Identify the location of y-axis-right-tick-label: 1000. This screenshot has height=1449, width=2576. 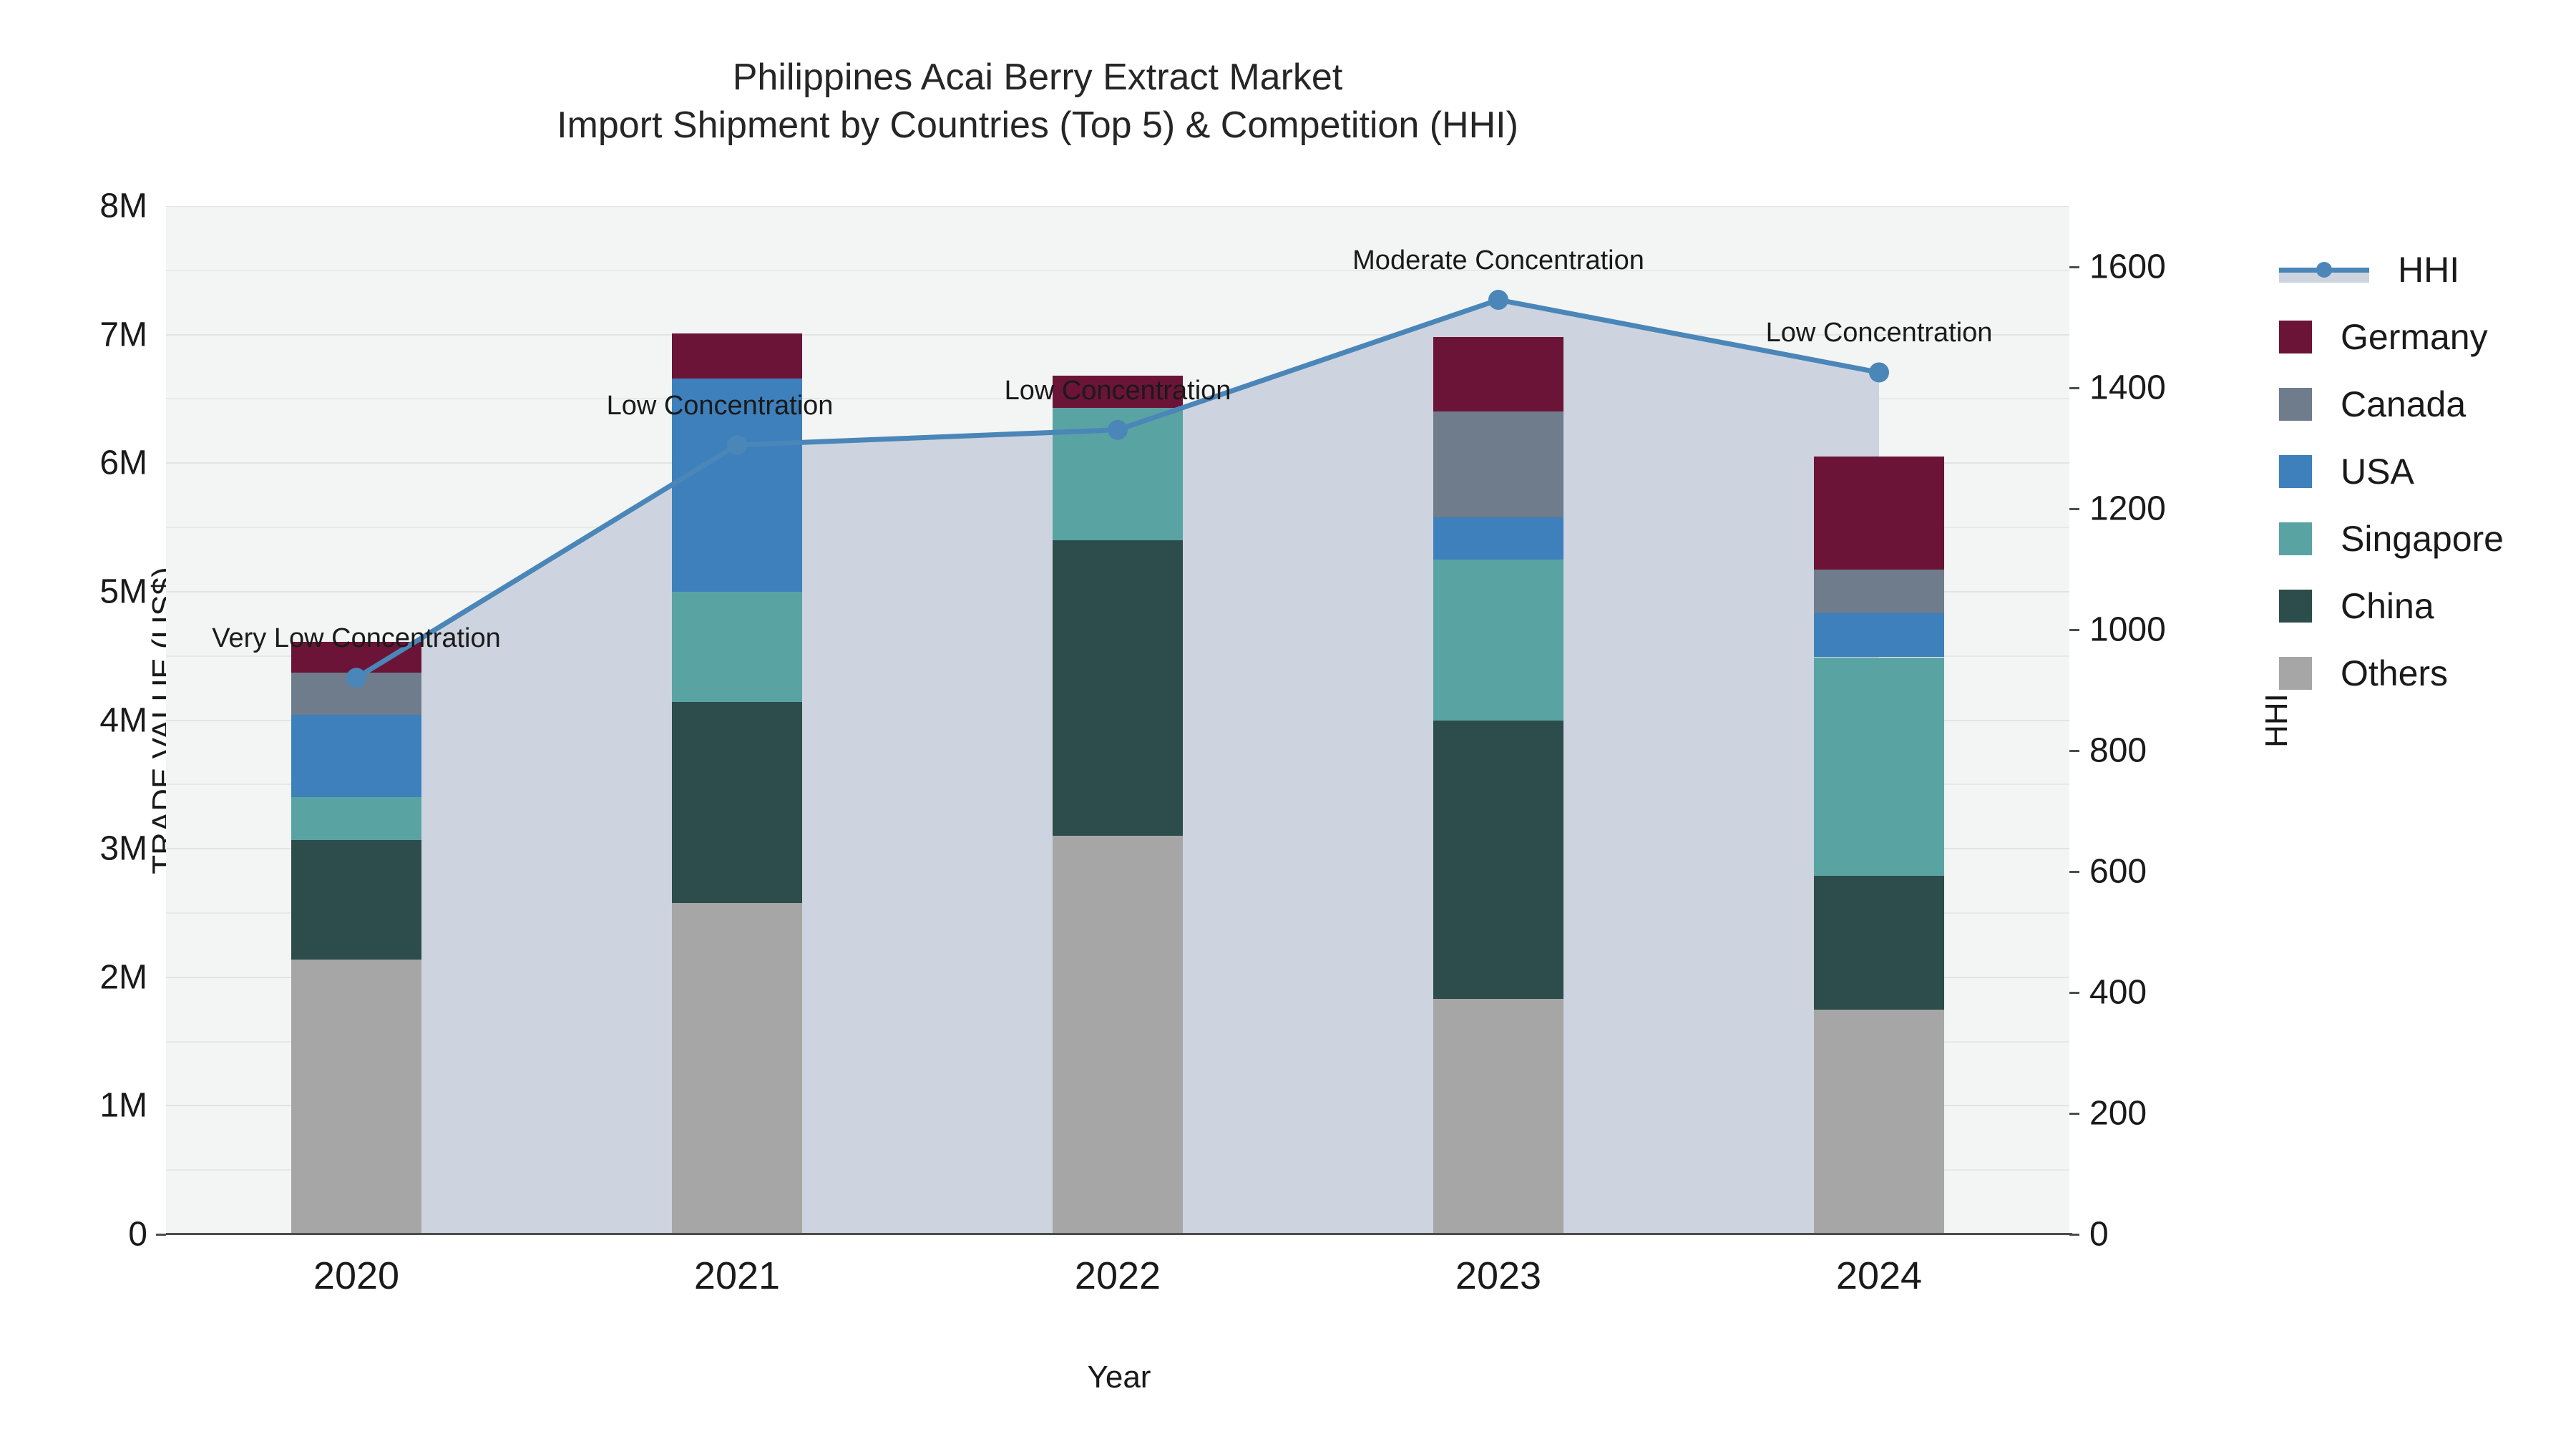
(2127, 629).